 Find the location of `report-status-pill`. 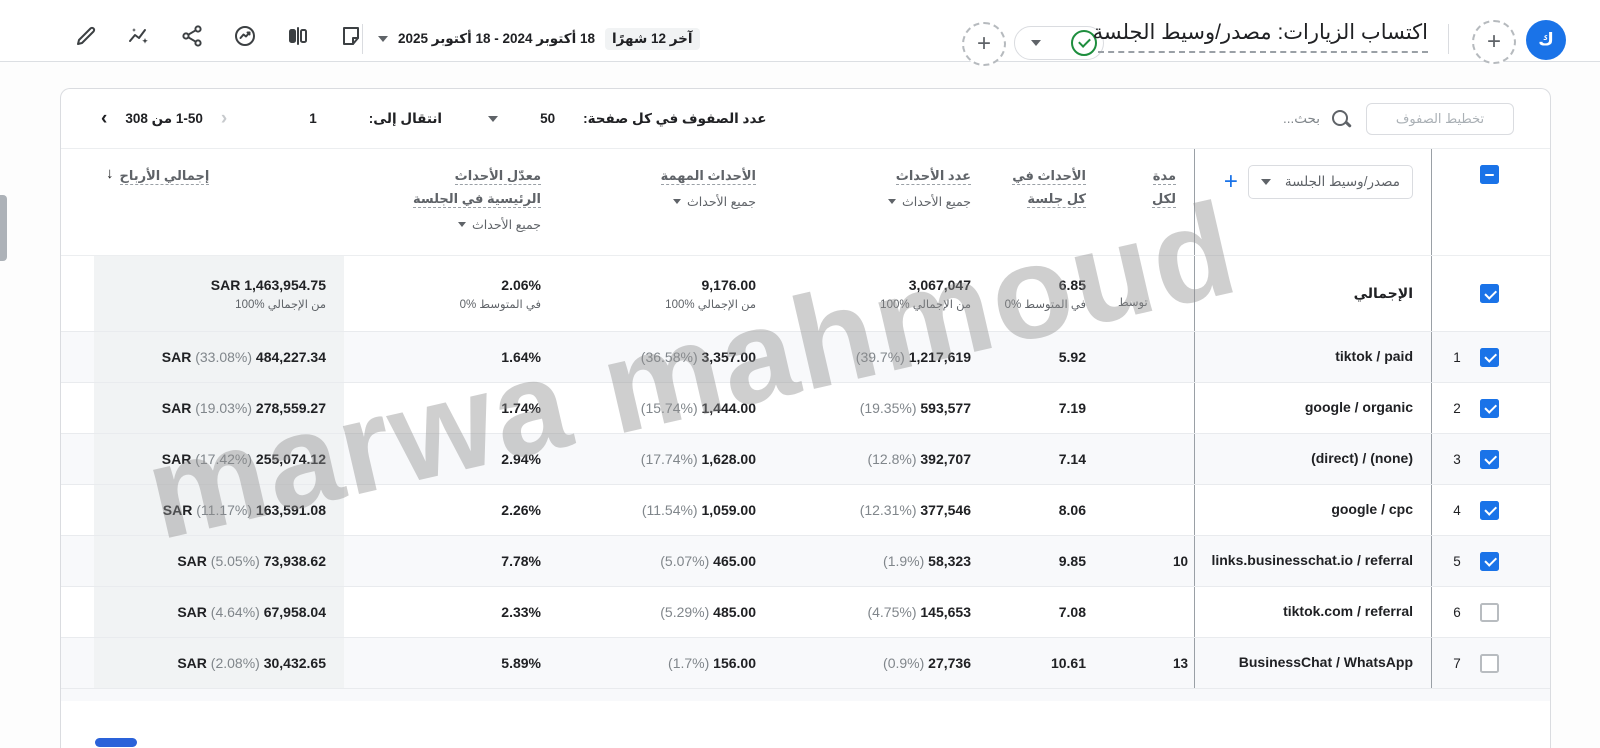

report-status-pill is located at coordinates (1059, 43).